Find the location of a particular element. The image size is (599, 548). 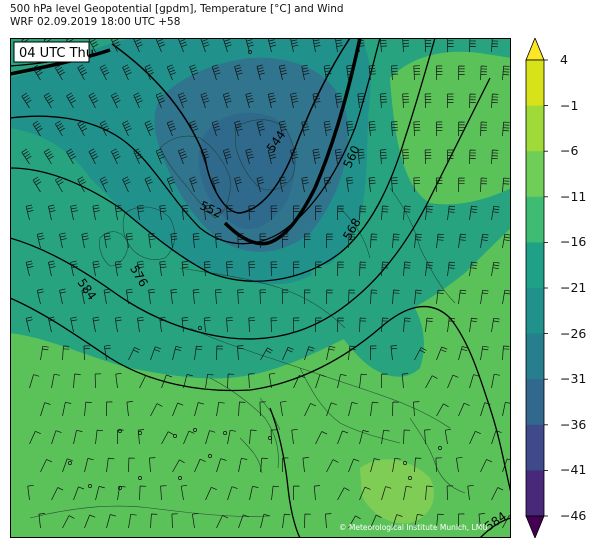

chart-subtitle: WRF 02.09.2019 18:00 UTC +58 is located at coordinates (95, 22).